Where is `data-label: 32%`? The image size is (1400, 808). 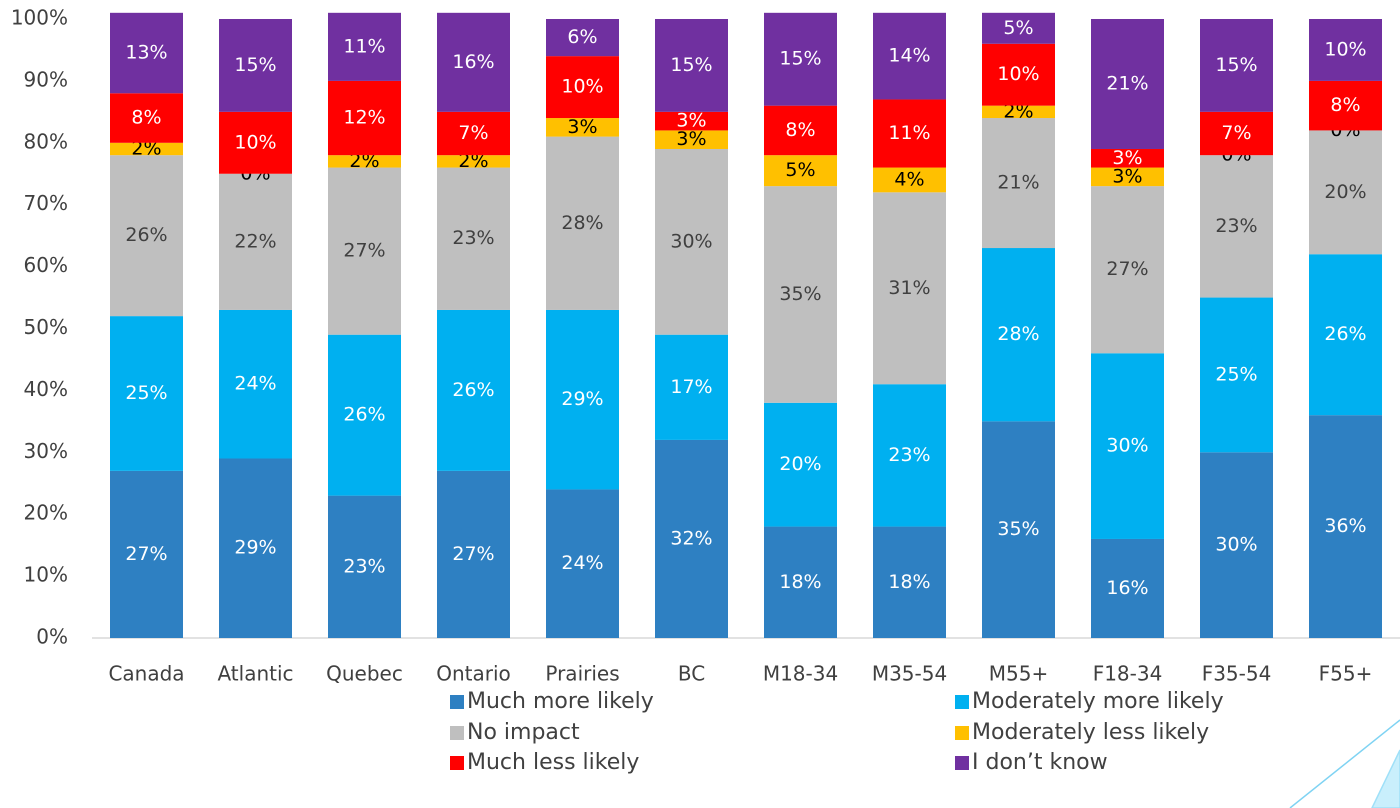
data-label: 32% is located at coordinates (691, 538).